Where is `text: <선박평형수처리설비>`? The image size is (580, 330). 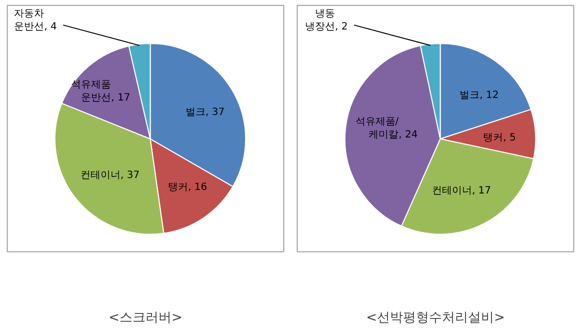 text: <선박평형수처리설비> is located at coordinates (435, 318).